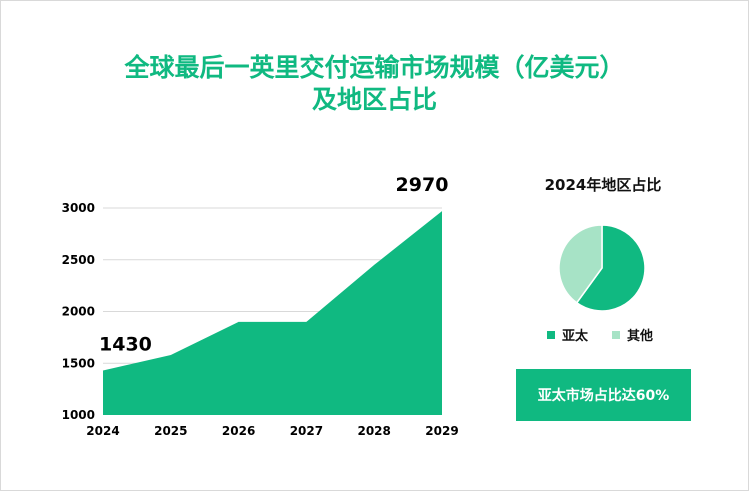  I want to click on legend-item-other: 其他, so click(632, 334).